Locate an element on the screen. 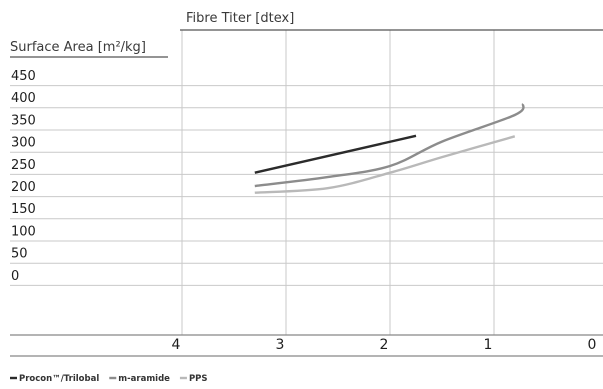  y-tick-label: 150 is located at coordinates (23, 209).